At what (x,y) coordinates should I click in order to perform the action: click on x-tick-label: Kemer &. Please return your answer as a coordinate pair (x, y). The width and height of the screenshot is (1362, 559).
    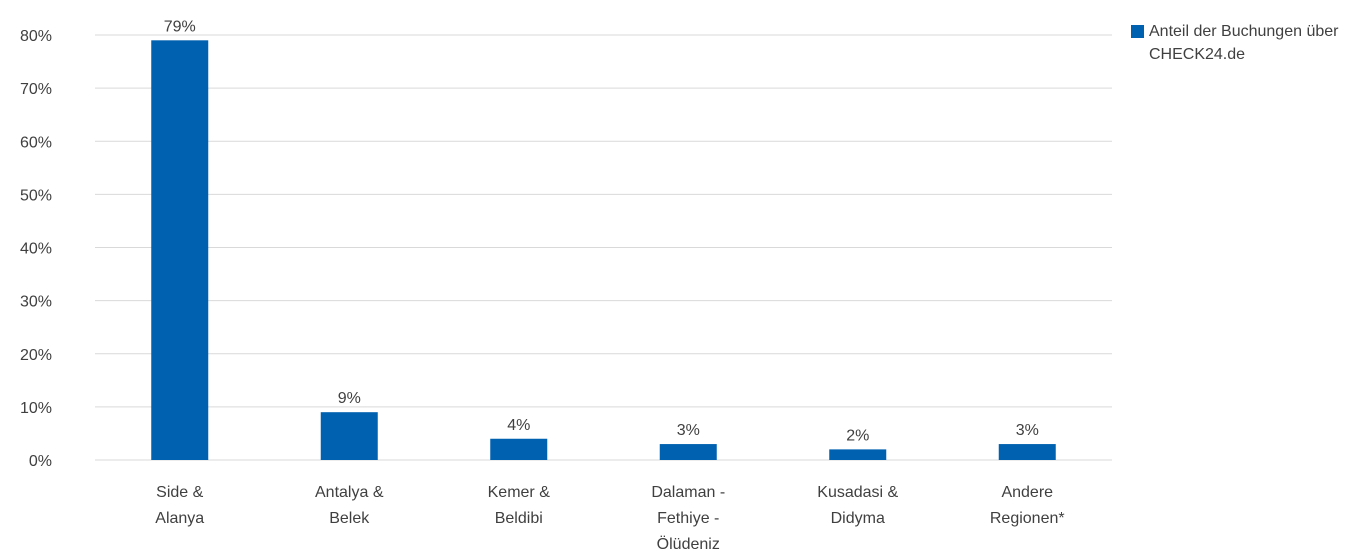
    Looking at the image, I should click on (519, 492).